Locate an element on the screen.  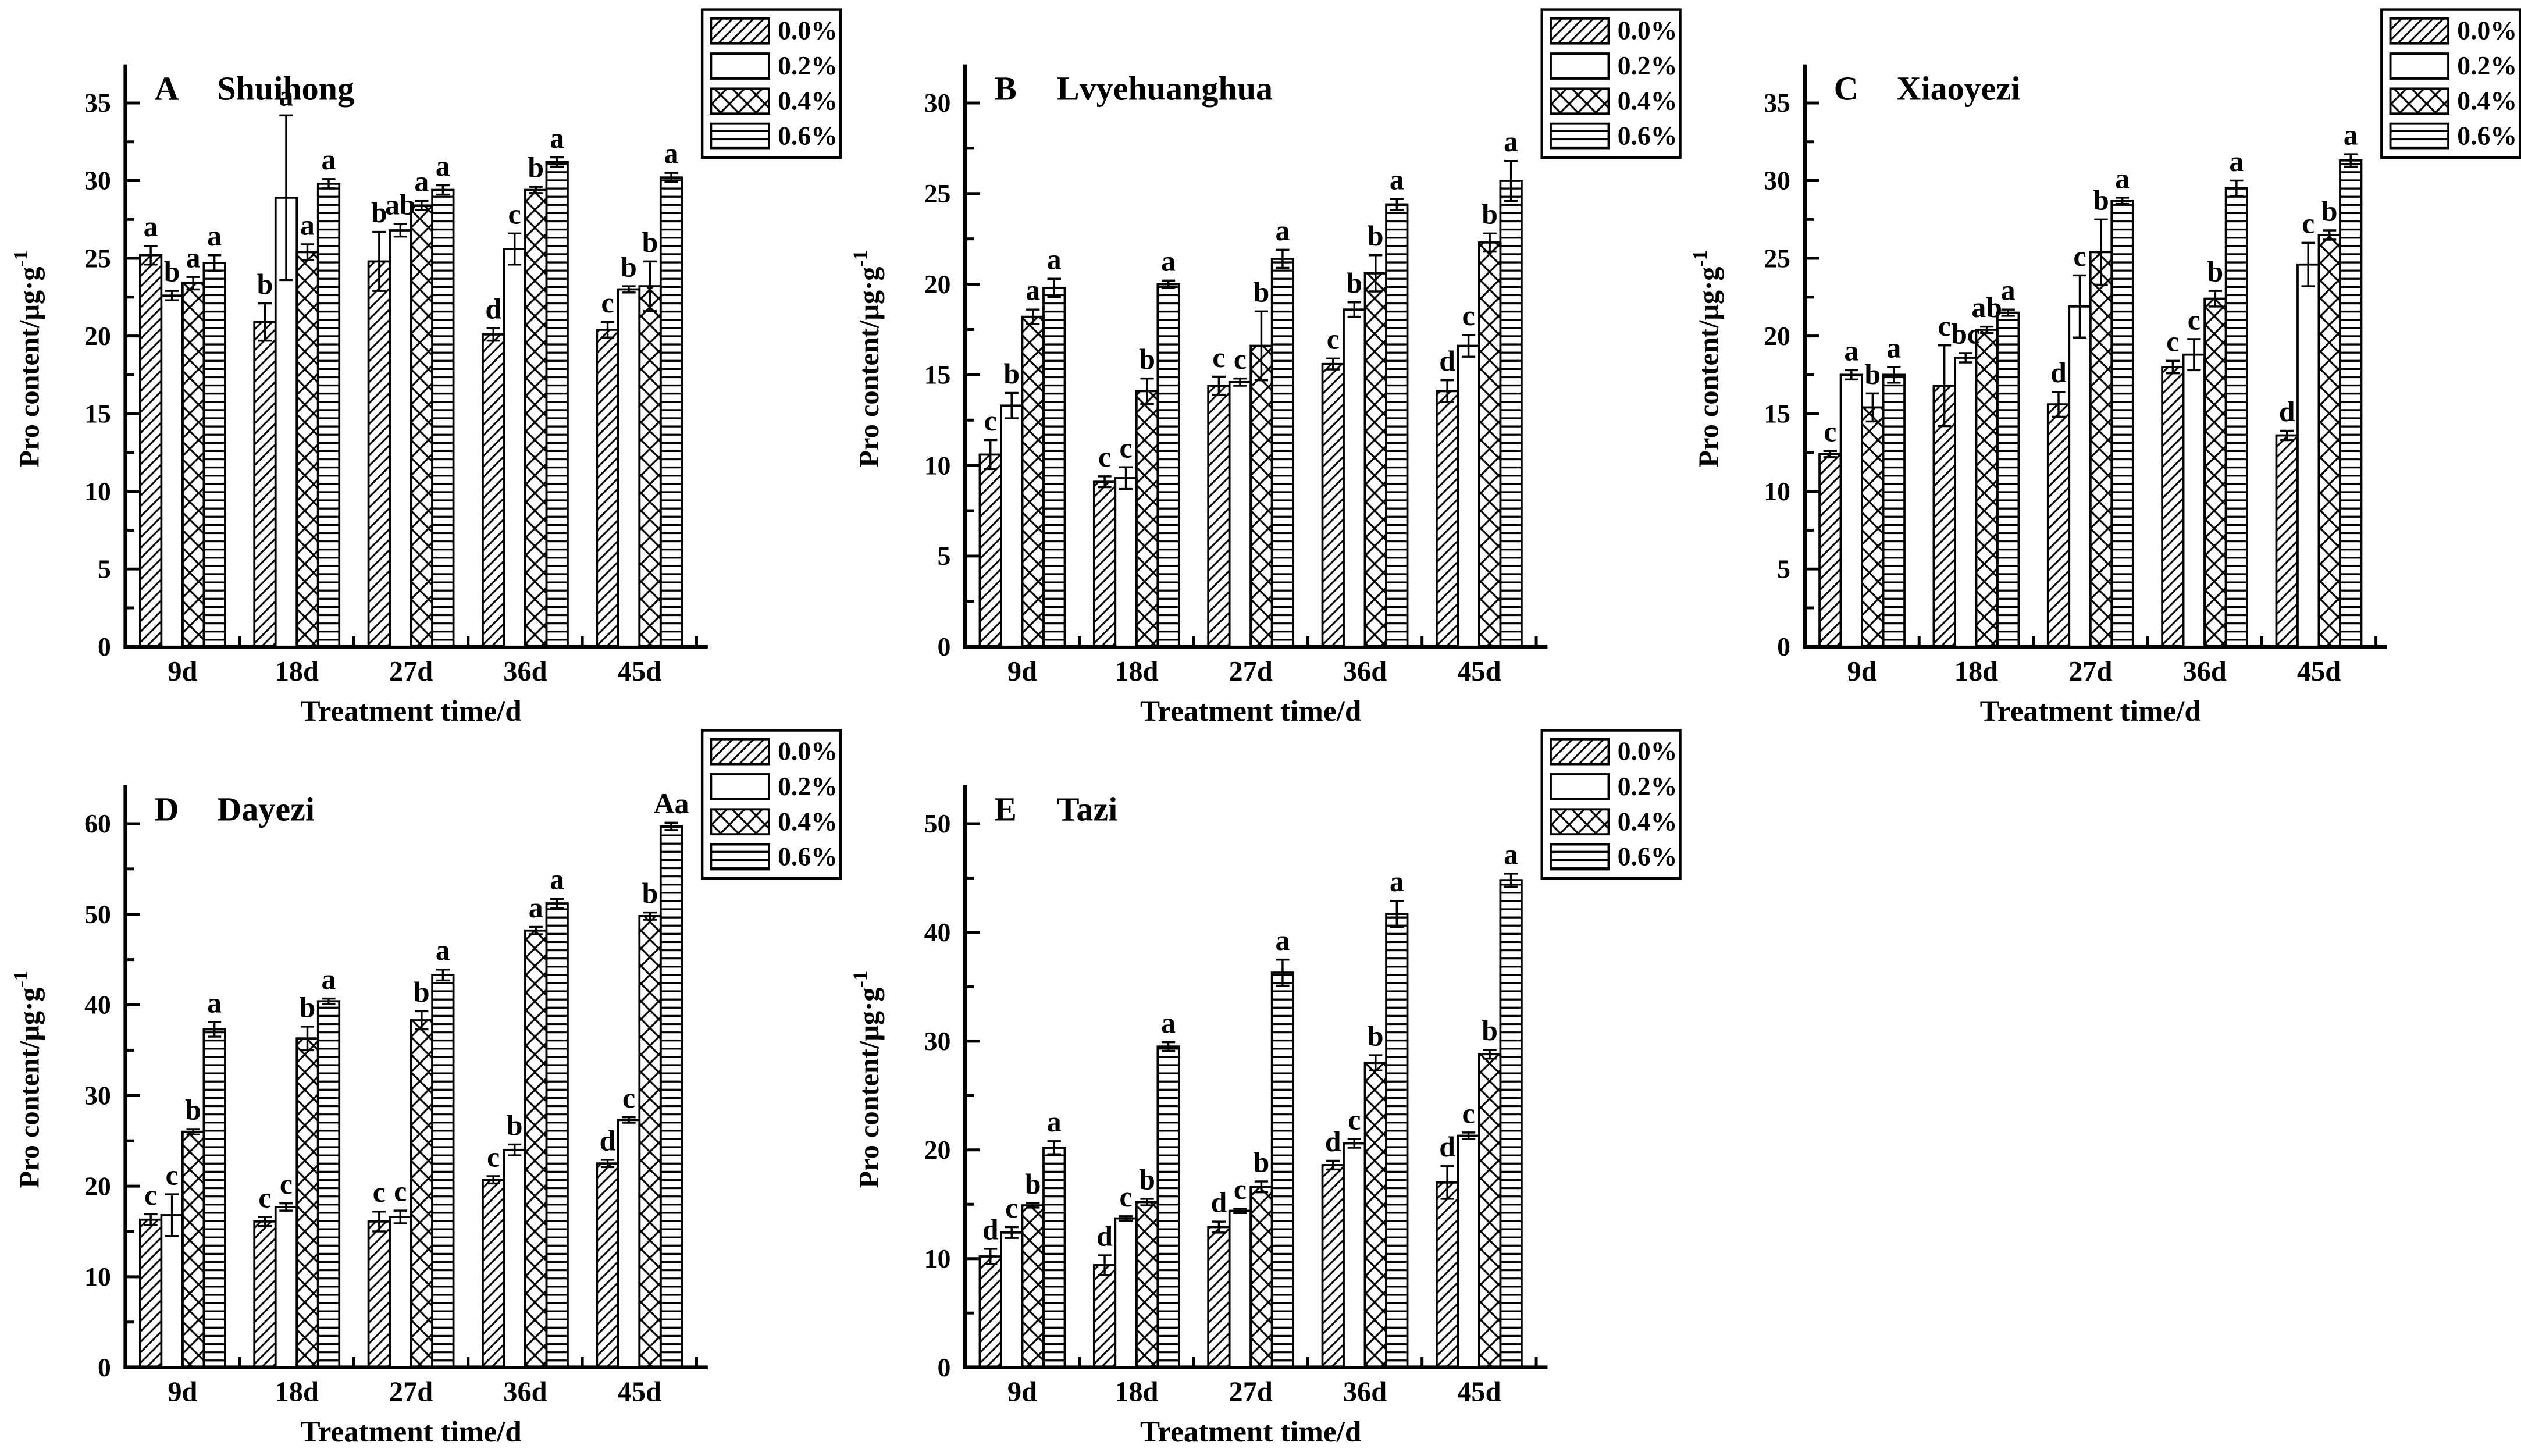
panel-title: Dayezi is located at coordinates (266, 809).